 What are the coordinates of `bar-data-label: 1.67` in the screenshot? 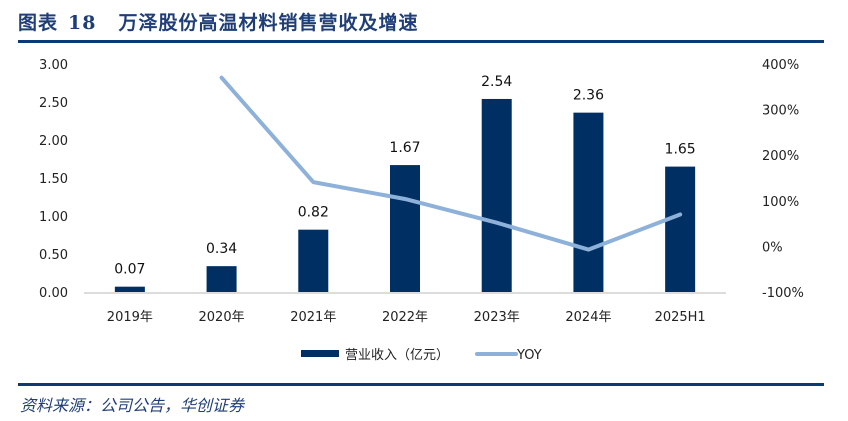 It's located at (404, 148).